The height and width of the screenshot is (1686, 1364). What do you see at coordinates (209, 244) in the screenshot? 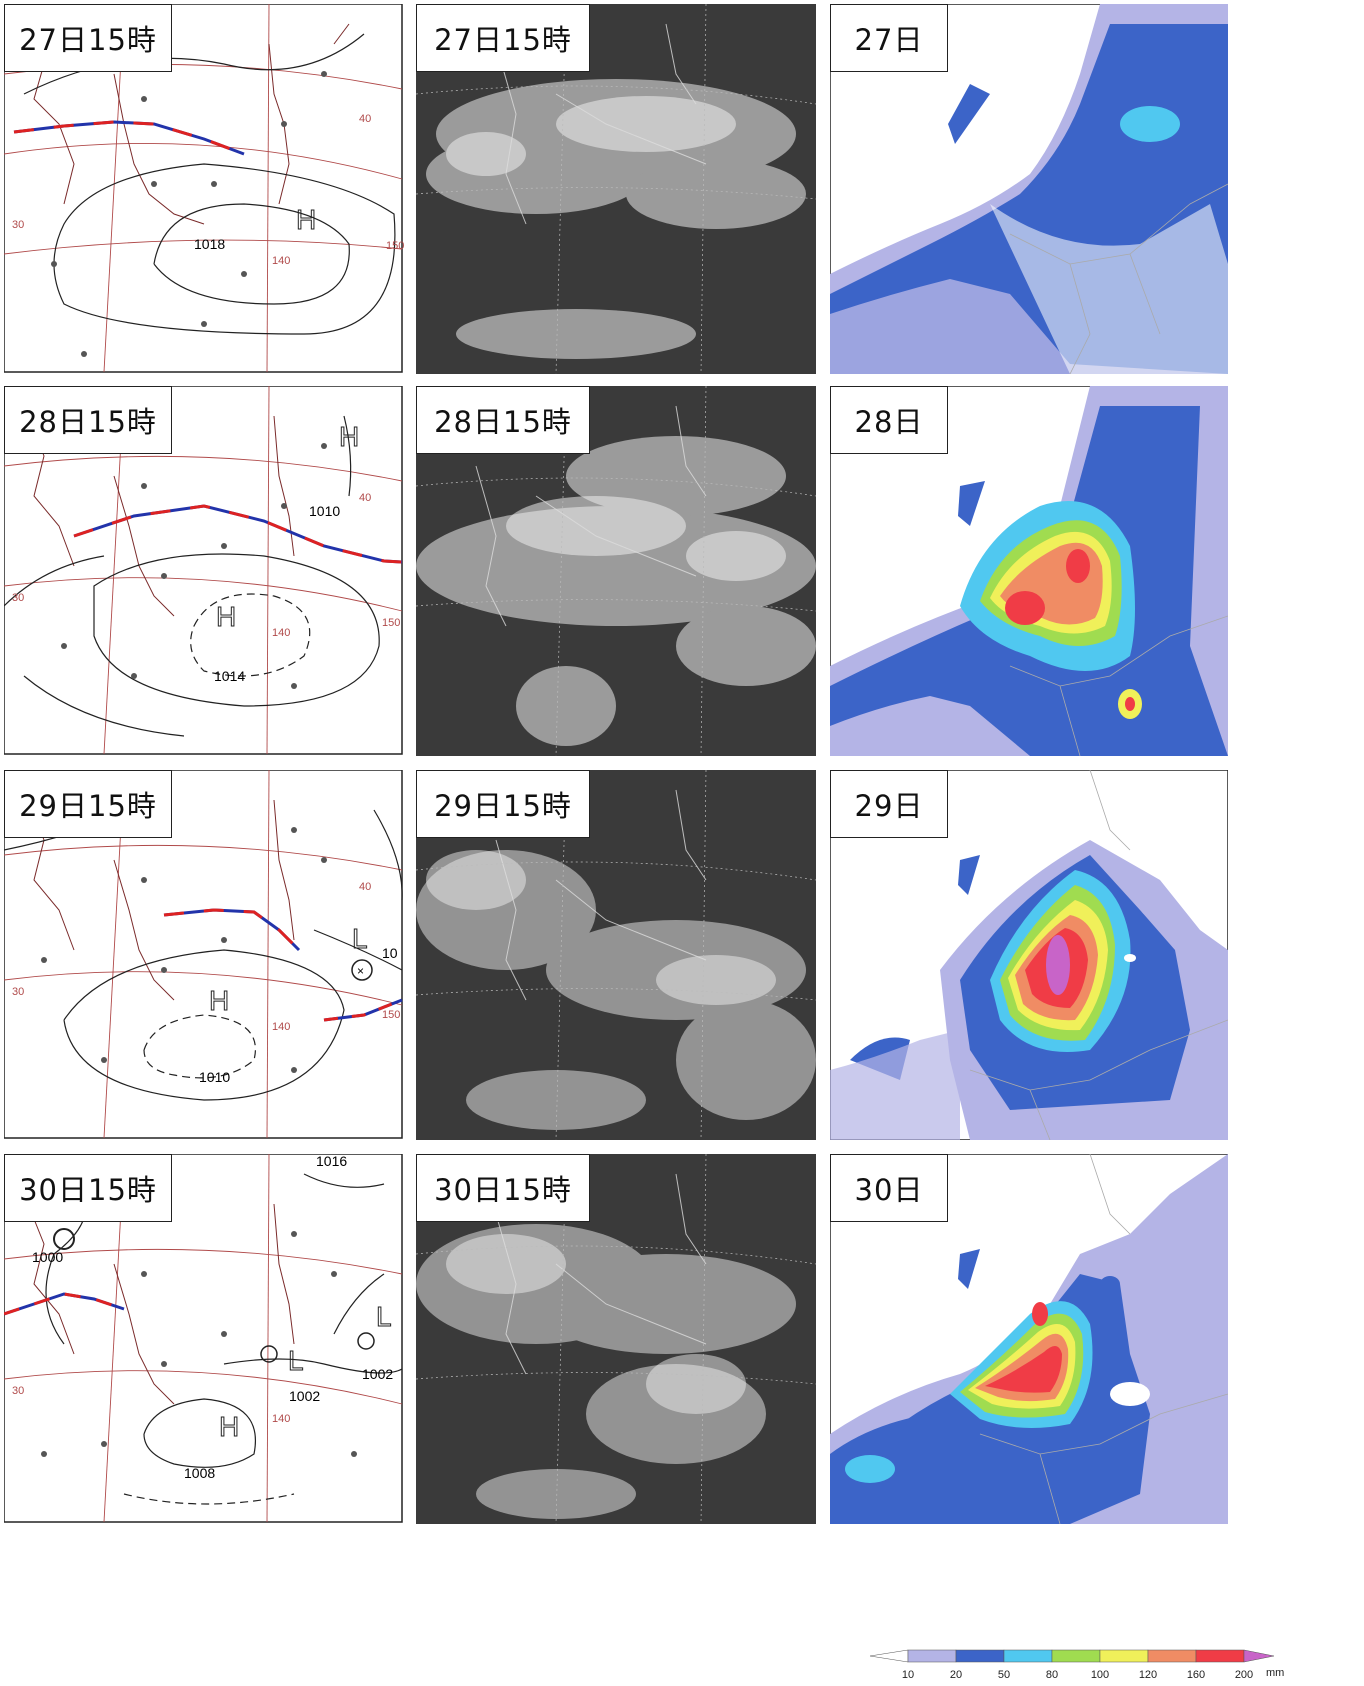
I see `isobar-label: 1018` at bounding box center [209, 244].